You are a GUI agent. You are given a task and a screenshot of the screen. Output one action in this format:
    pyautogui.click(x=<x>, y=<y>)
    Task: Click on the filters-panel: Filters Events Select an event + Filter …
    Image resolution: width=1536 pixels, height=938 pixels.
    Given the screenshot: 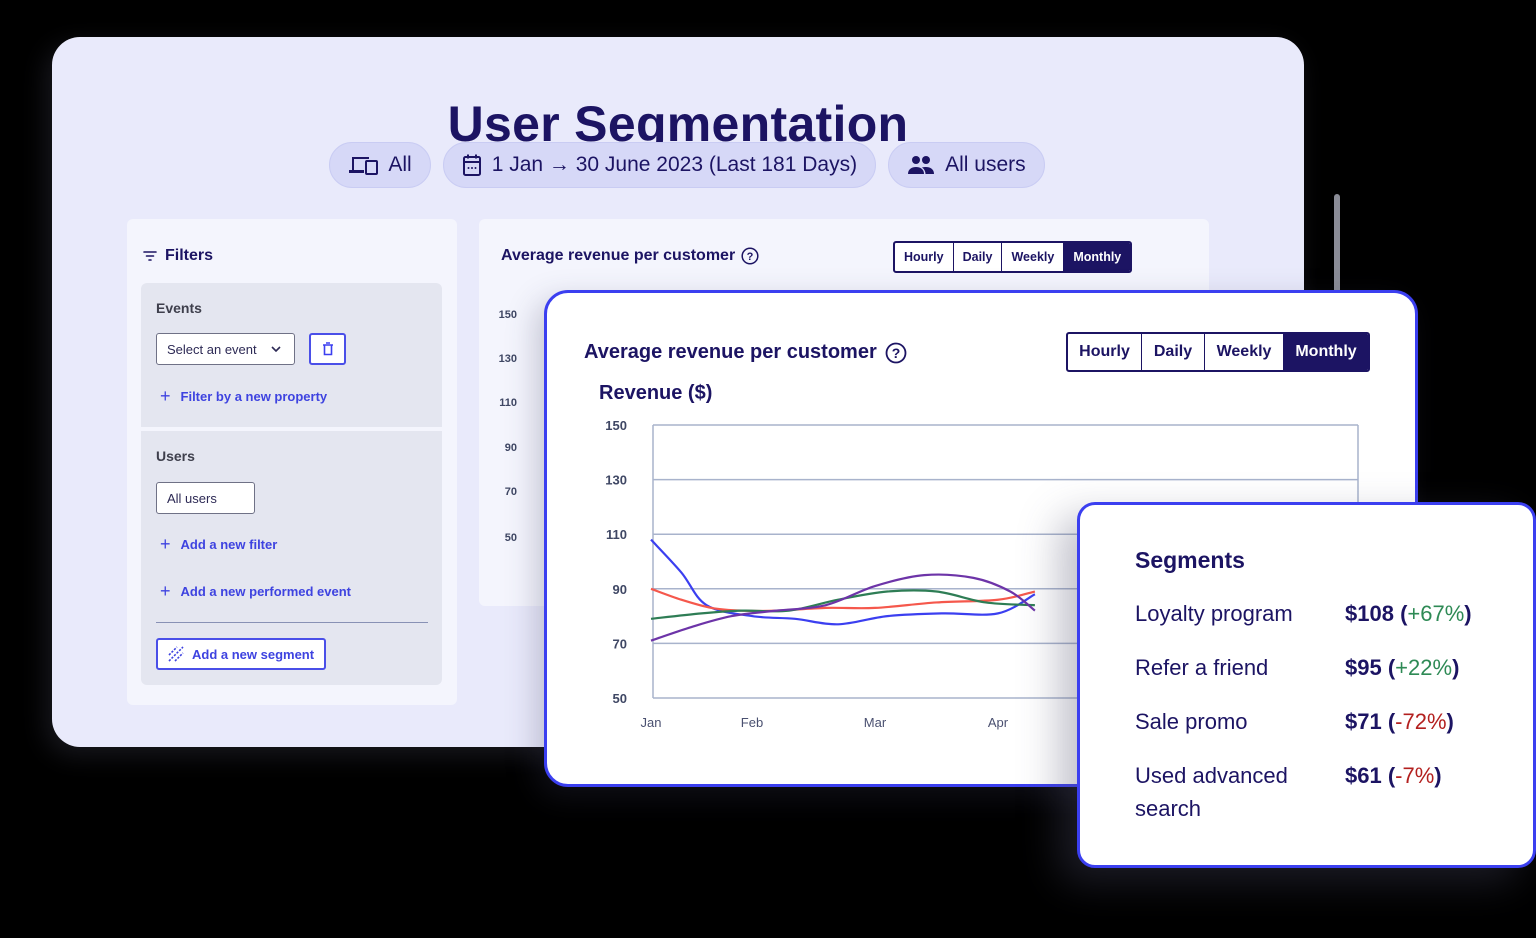 What is the action you would take?
    pyautogui.click(x=292, y=462)
    